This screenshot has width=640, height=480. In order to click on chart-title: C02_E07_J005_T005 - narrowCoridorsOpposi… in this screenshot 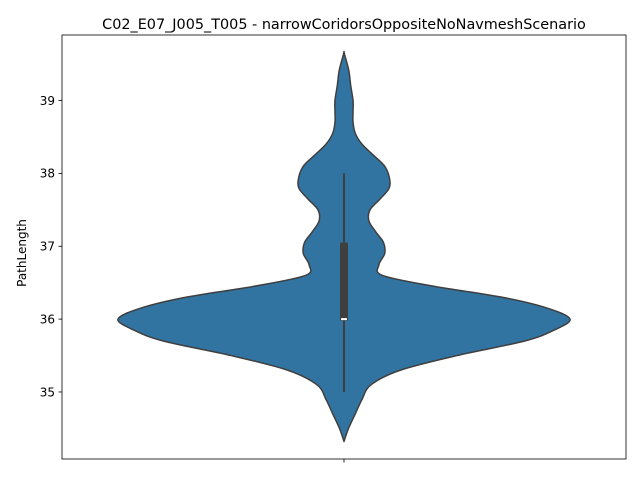, I will do `click(344, 25)`.